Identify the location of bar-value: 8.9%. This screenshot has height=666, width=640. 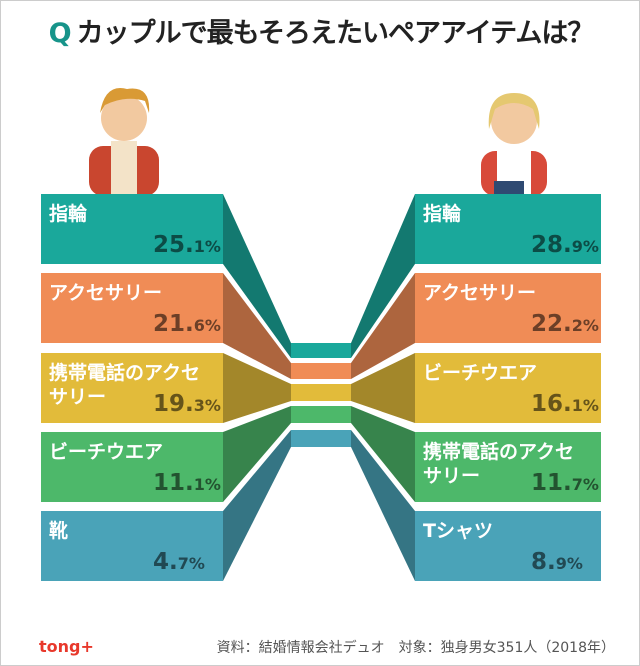
(557, 562).